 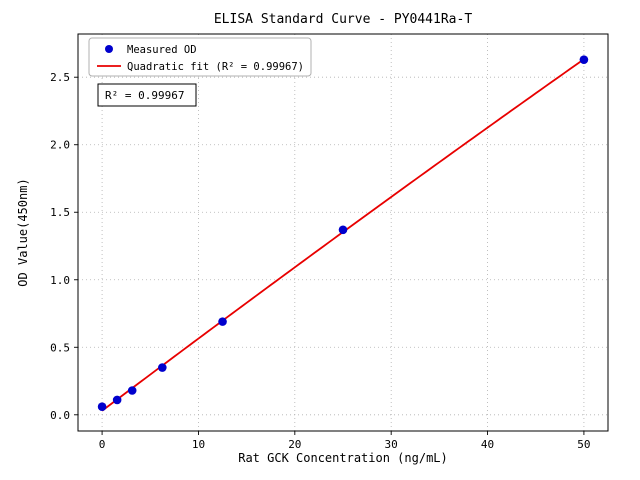 I want to click on x-tick-label: 40, so click(x=487, y=444).